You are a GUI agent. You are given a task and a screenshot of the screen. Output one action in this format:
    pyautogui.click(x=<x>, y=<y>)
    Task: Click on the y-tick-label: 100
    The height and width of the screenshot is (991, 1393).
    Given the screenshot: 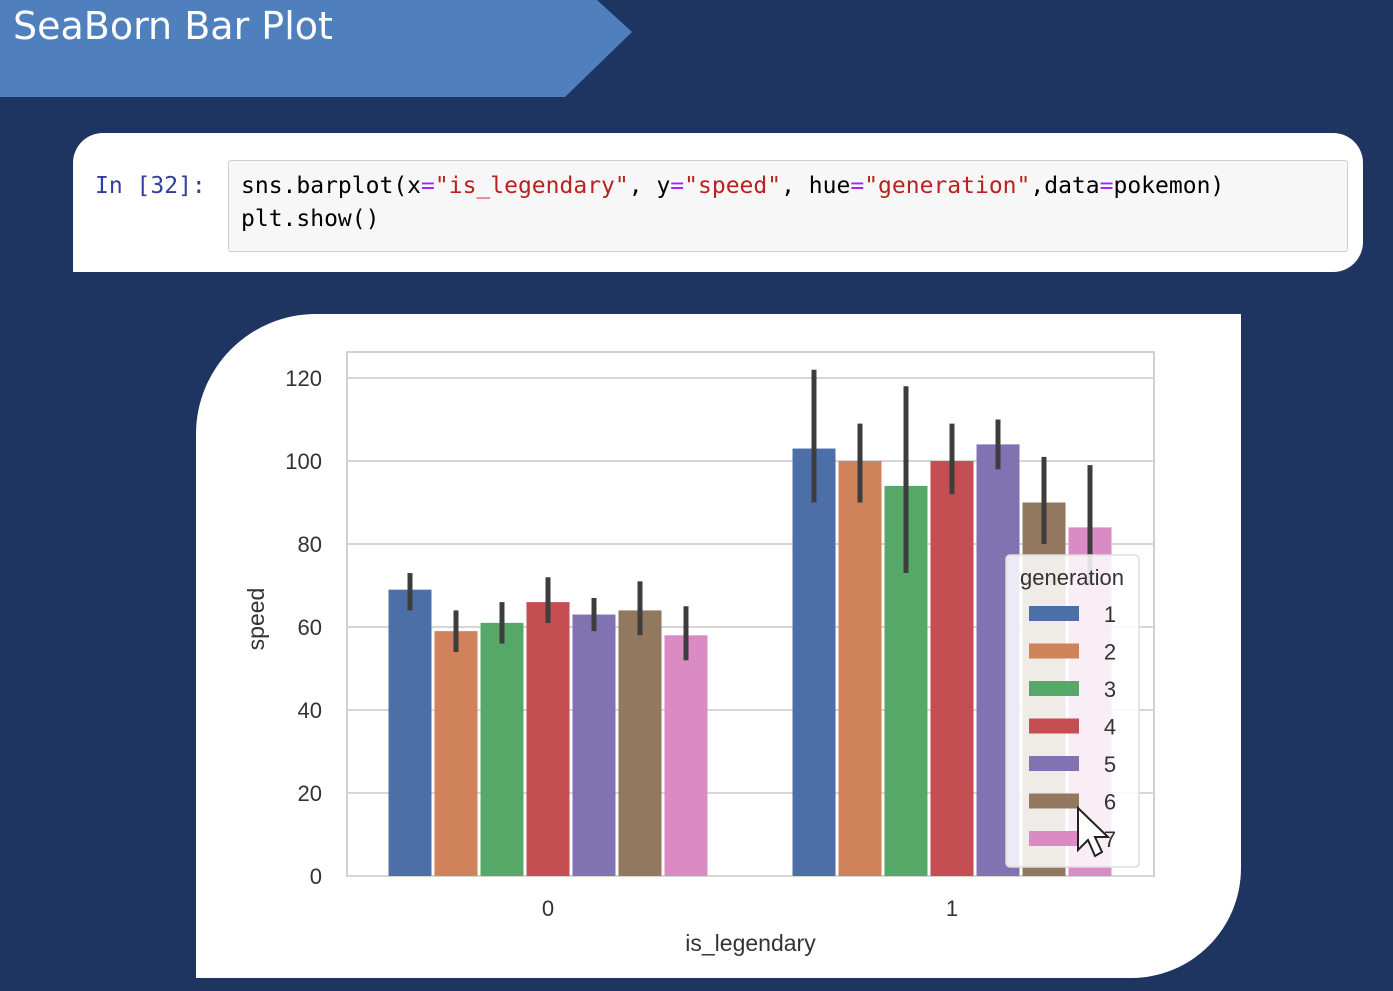 What is the action you would take?
    pyautogui.click(x=303, y=461)
    